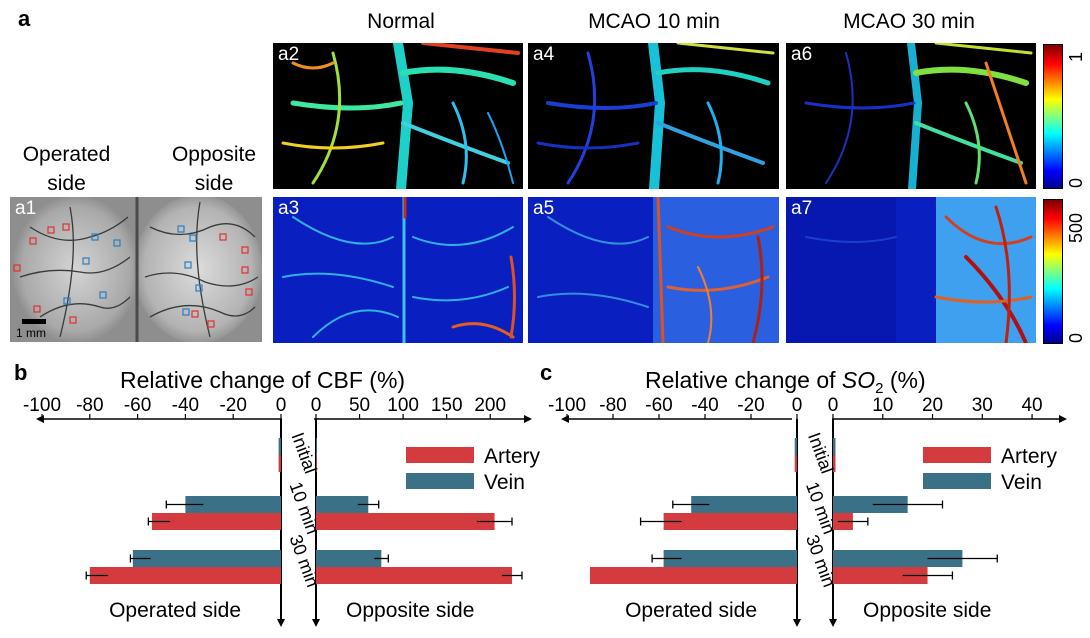  What do you see at coordinates (544, 54) in the screenshot?
I see `image-label-a4: a4` at bounding box center [544, 54].